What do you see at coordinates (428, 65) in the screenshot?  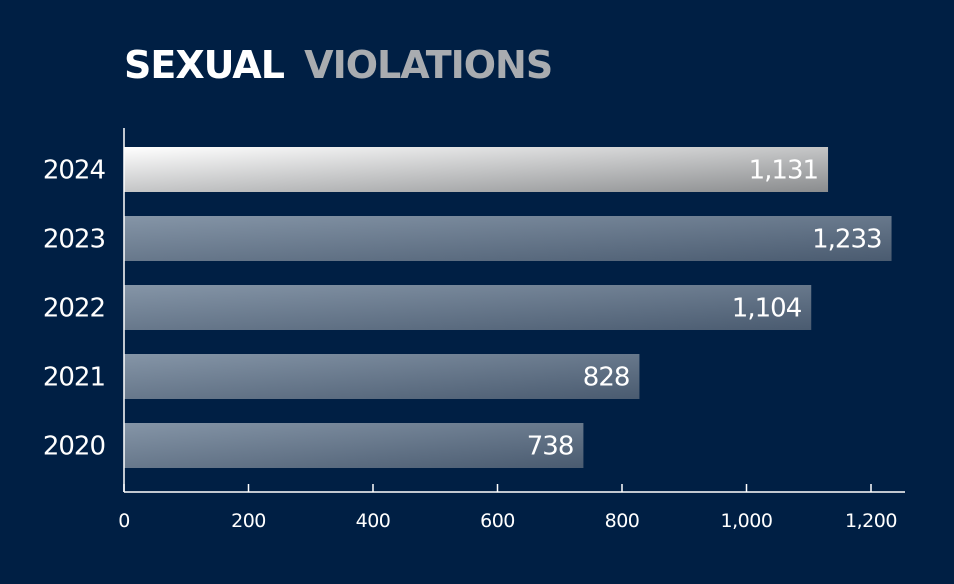 I see `chart-title-part2: VIOLATIONS` at bounding box center [428, 65].